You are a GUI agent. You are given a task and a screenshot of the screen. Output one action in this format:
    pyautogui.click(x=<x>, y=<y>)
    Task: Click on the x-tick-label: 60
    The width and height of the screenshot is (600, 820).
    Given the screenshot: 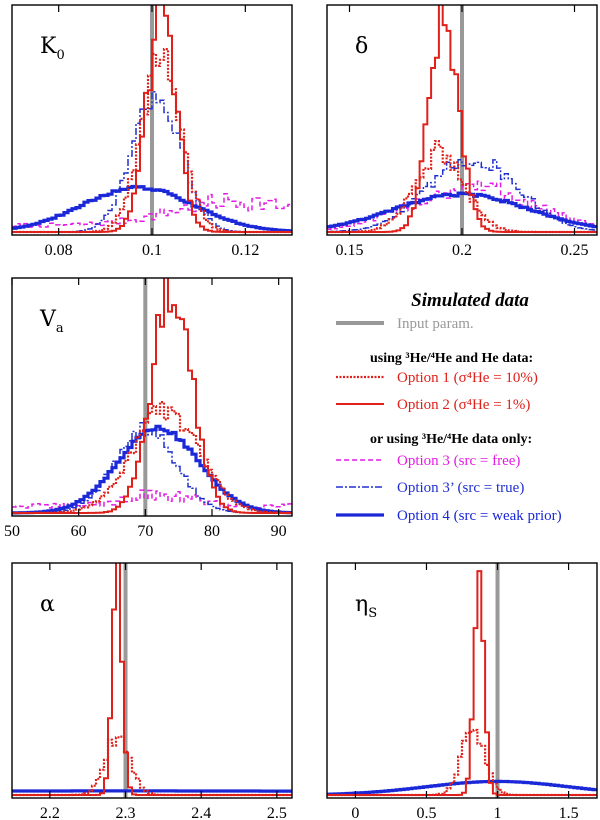 What is the action you would take?
    pyautogui.click(x=79, y=531)
    